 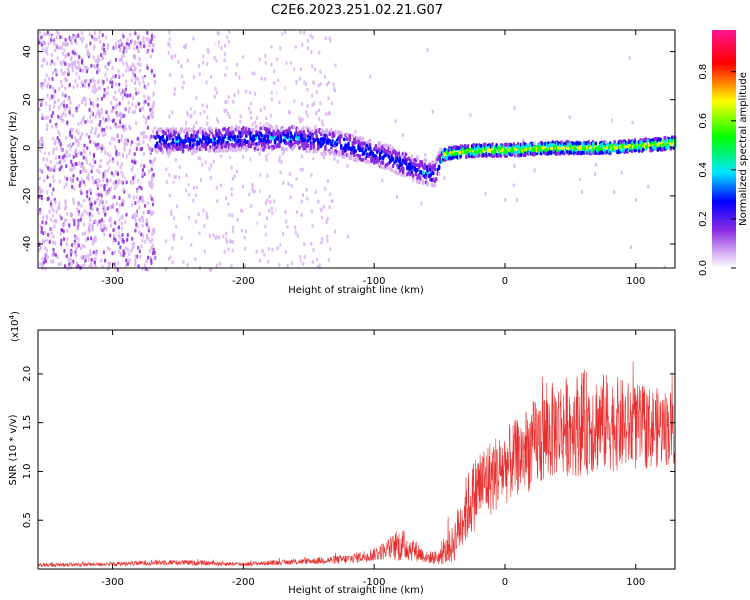 What do you see at coordinates (112, 582) in the screenshot?
I see `snr-x-tick-label: -300` at bounding box center [112, 582].